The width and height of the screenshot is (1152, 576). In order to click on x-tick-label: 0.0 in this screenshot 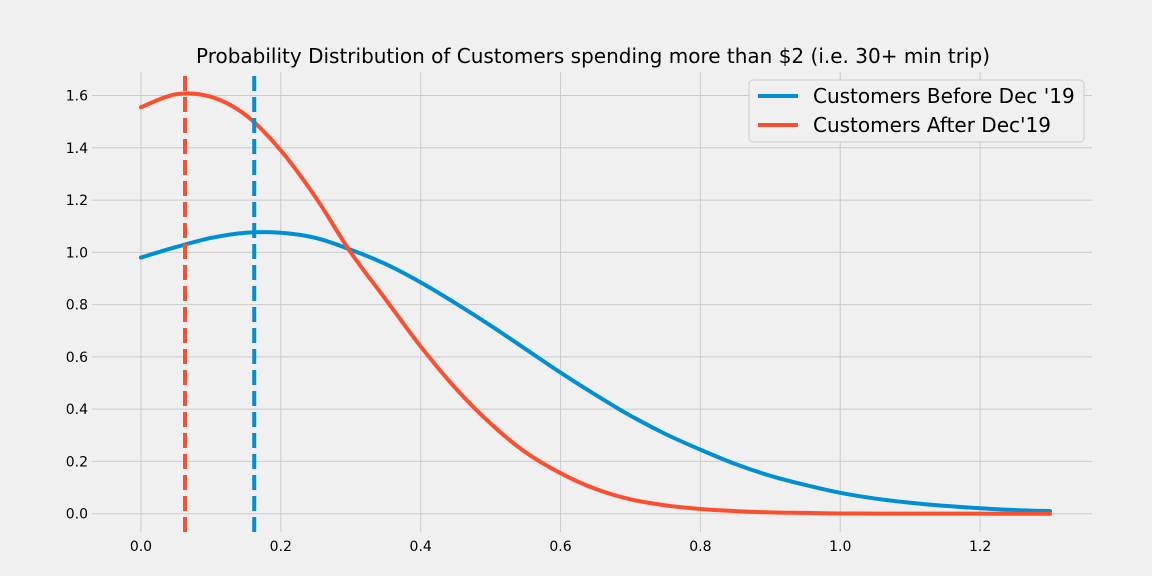, I will do `click(141, 547)`.